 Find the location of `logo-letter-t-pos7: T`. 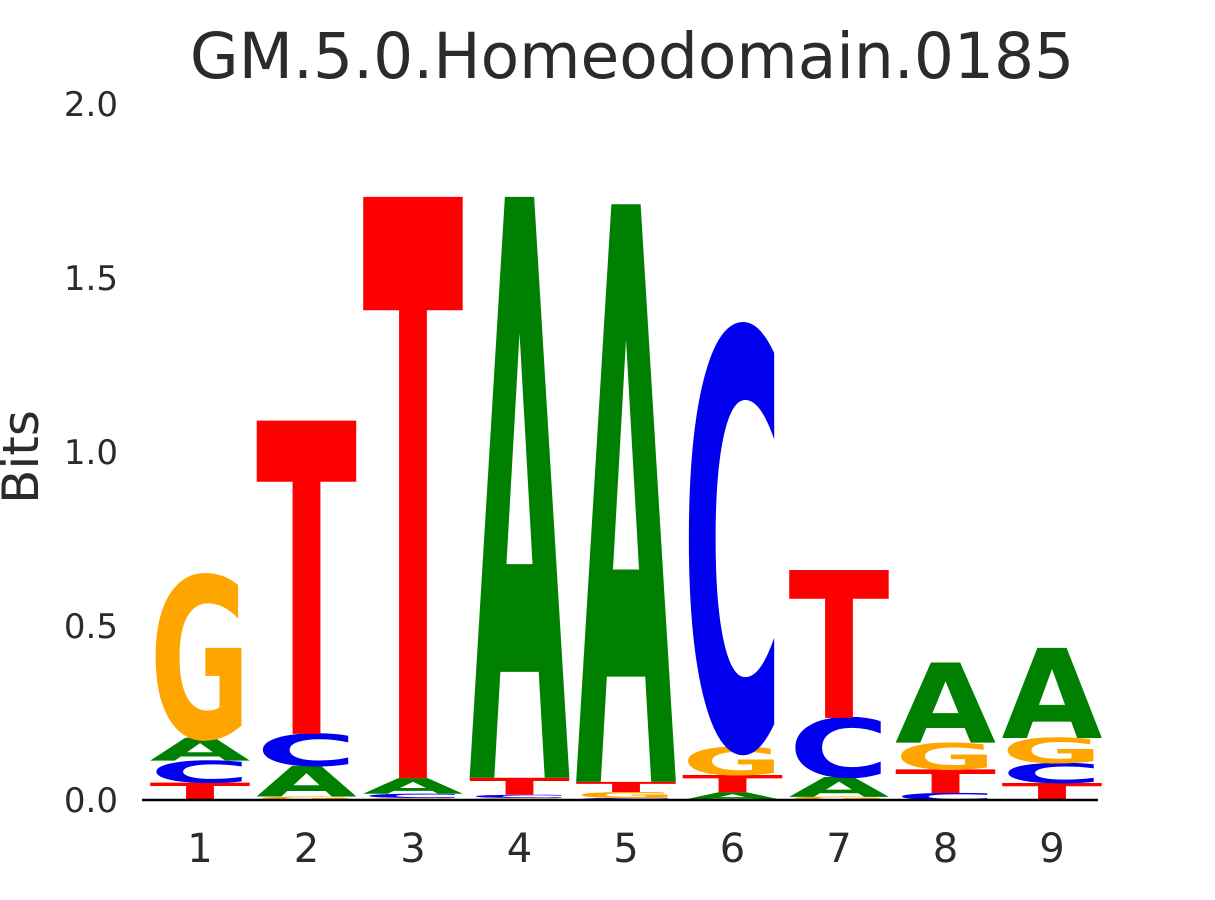

logo-letter-t-pos7: T is located at coordinates (839, 648).